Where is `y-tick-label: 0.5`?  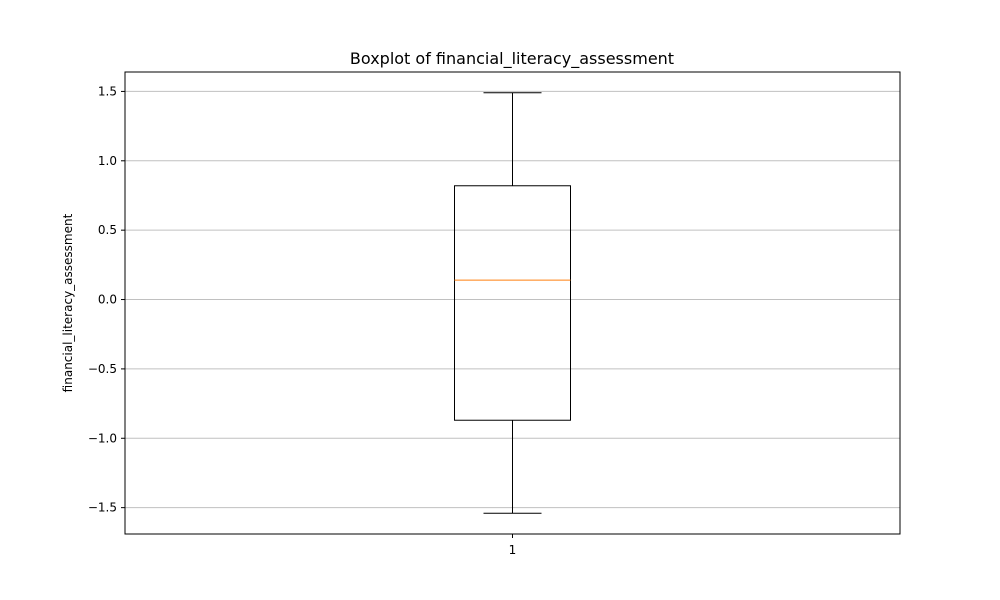 y-tick-label: 0.5 is located at coordinates (107, 230).